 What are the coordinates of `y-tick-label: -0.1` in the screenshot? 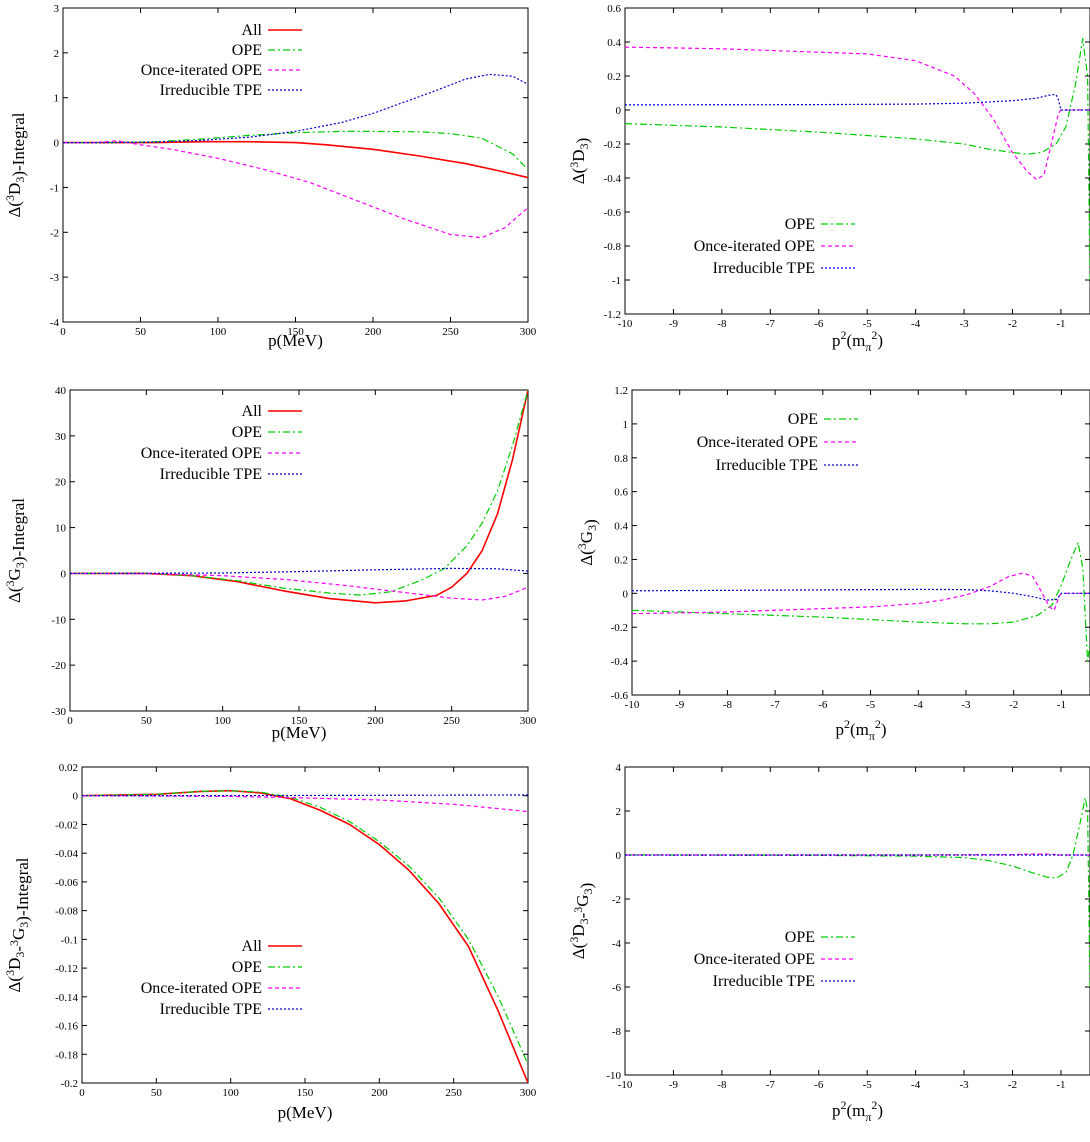 It's located at (69, 940).